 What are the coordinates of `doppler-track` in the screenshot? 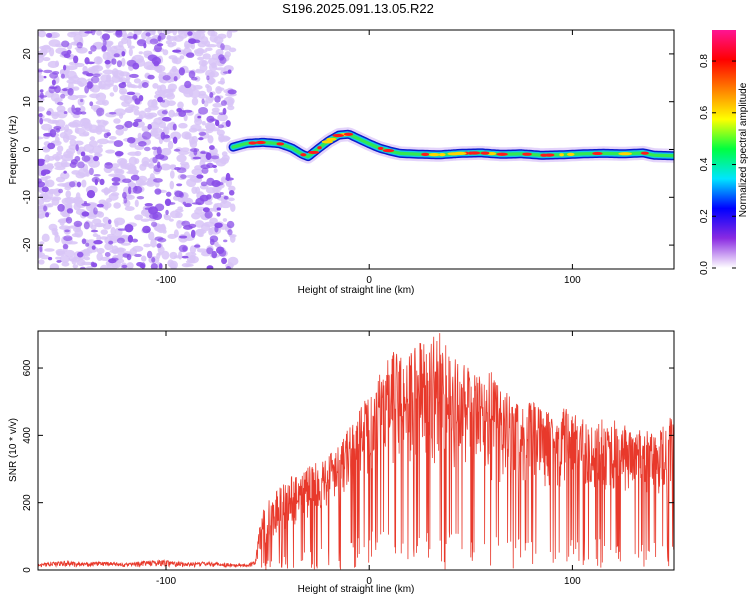 It's located at (450, 145).